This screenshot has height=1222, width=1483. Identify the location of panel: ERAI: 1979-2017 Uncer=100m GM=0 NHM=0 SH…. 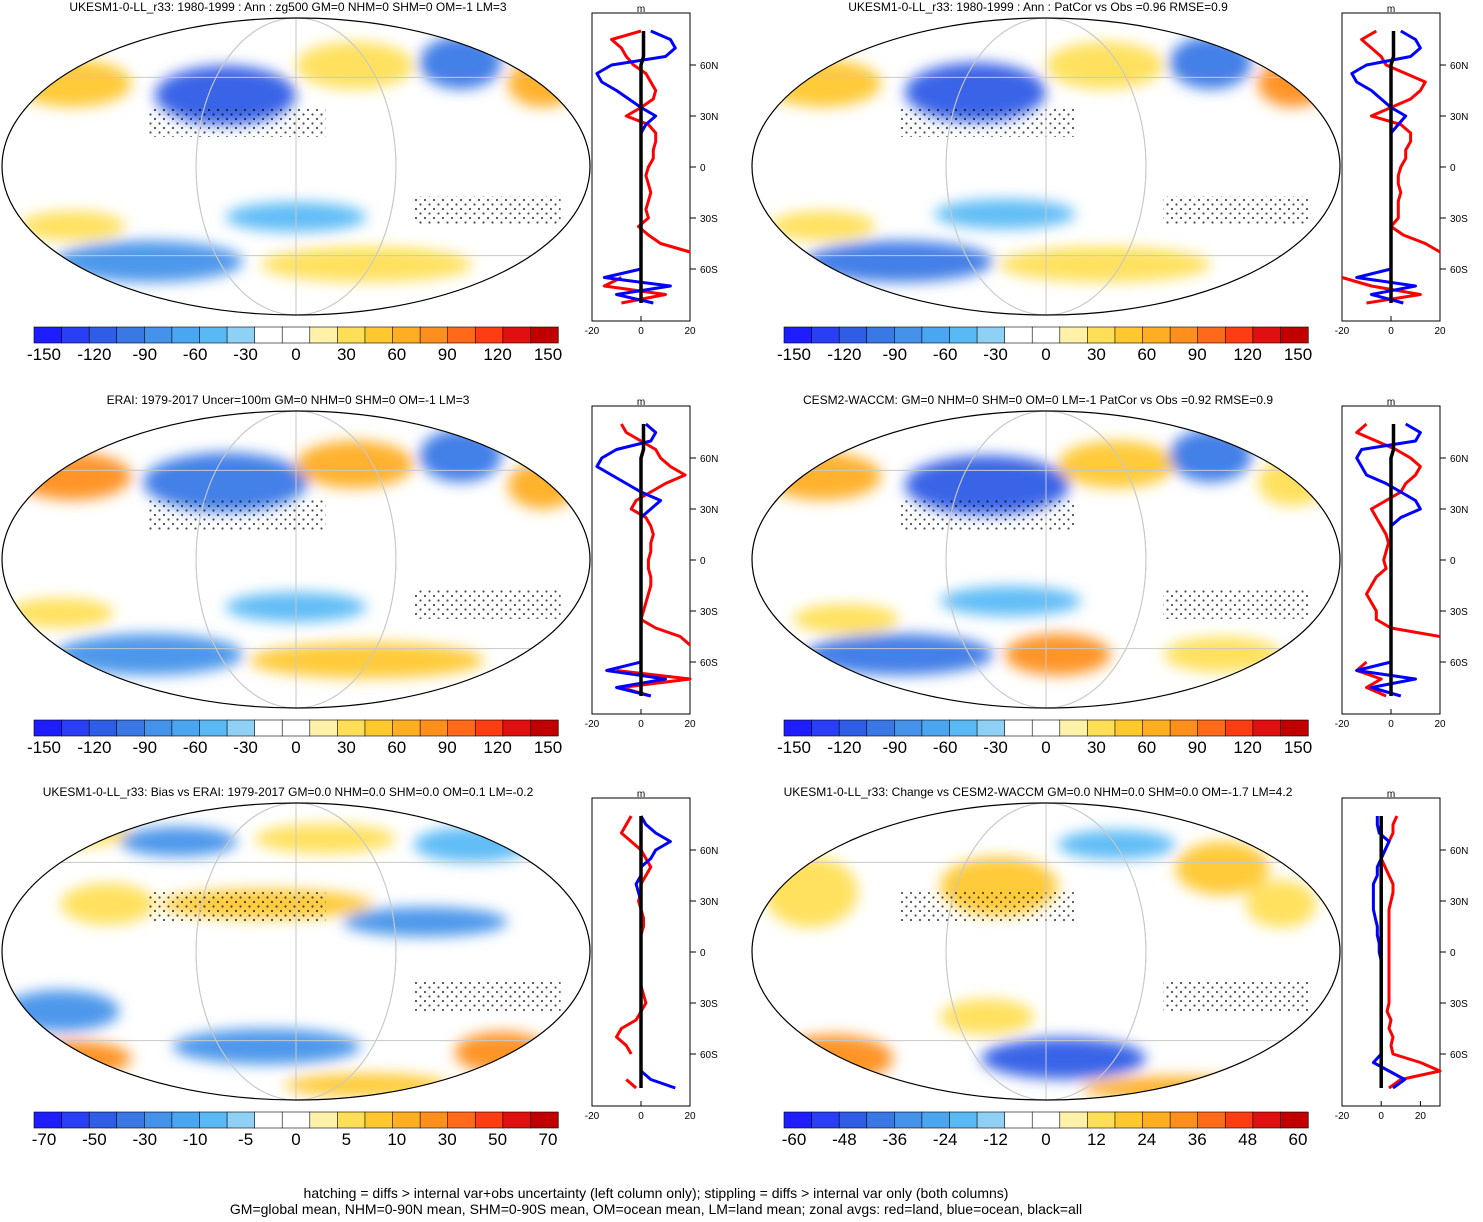
(359, 575).